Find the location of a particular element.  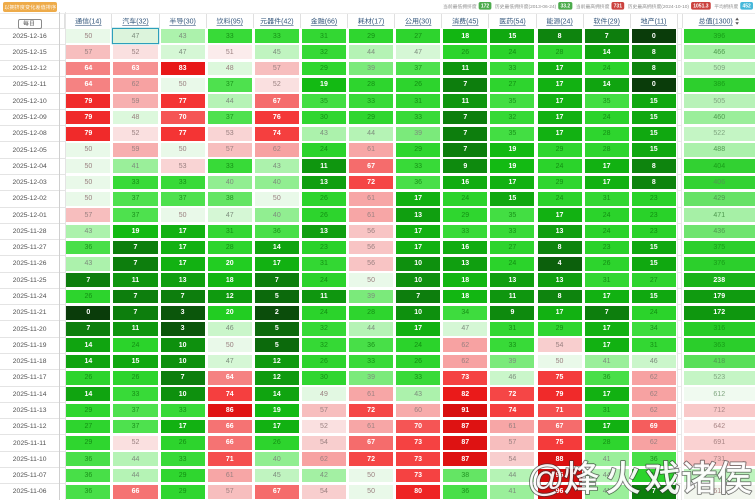

svg-text: (11) is located at coordinates (661, 22).